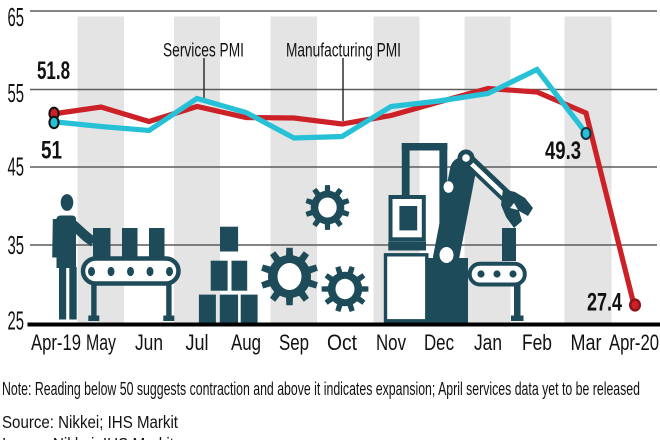  I want to click on svg-text: 55, so click(16, 93).